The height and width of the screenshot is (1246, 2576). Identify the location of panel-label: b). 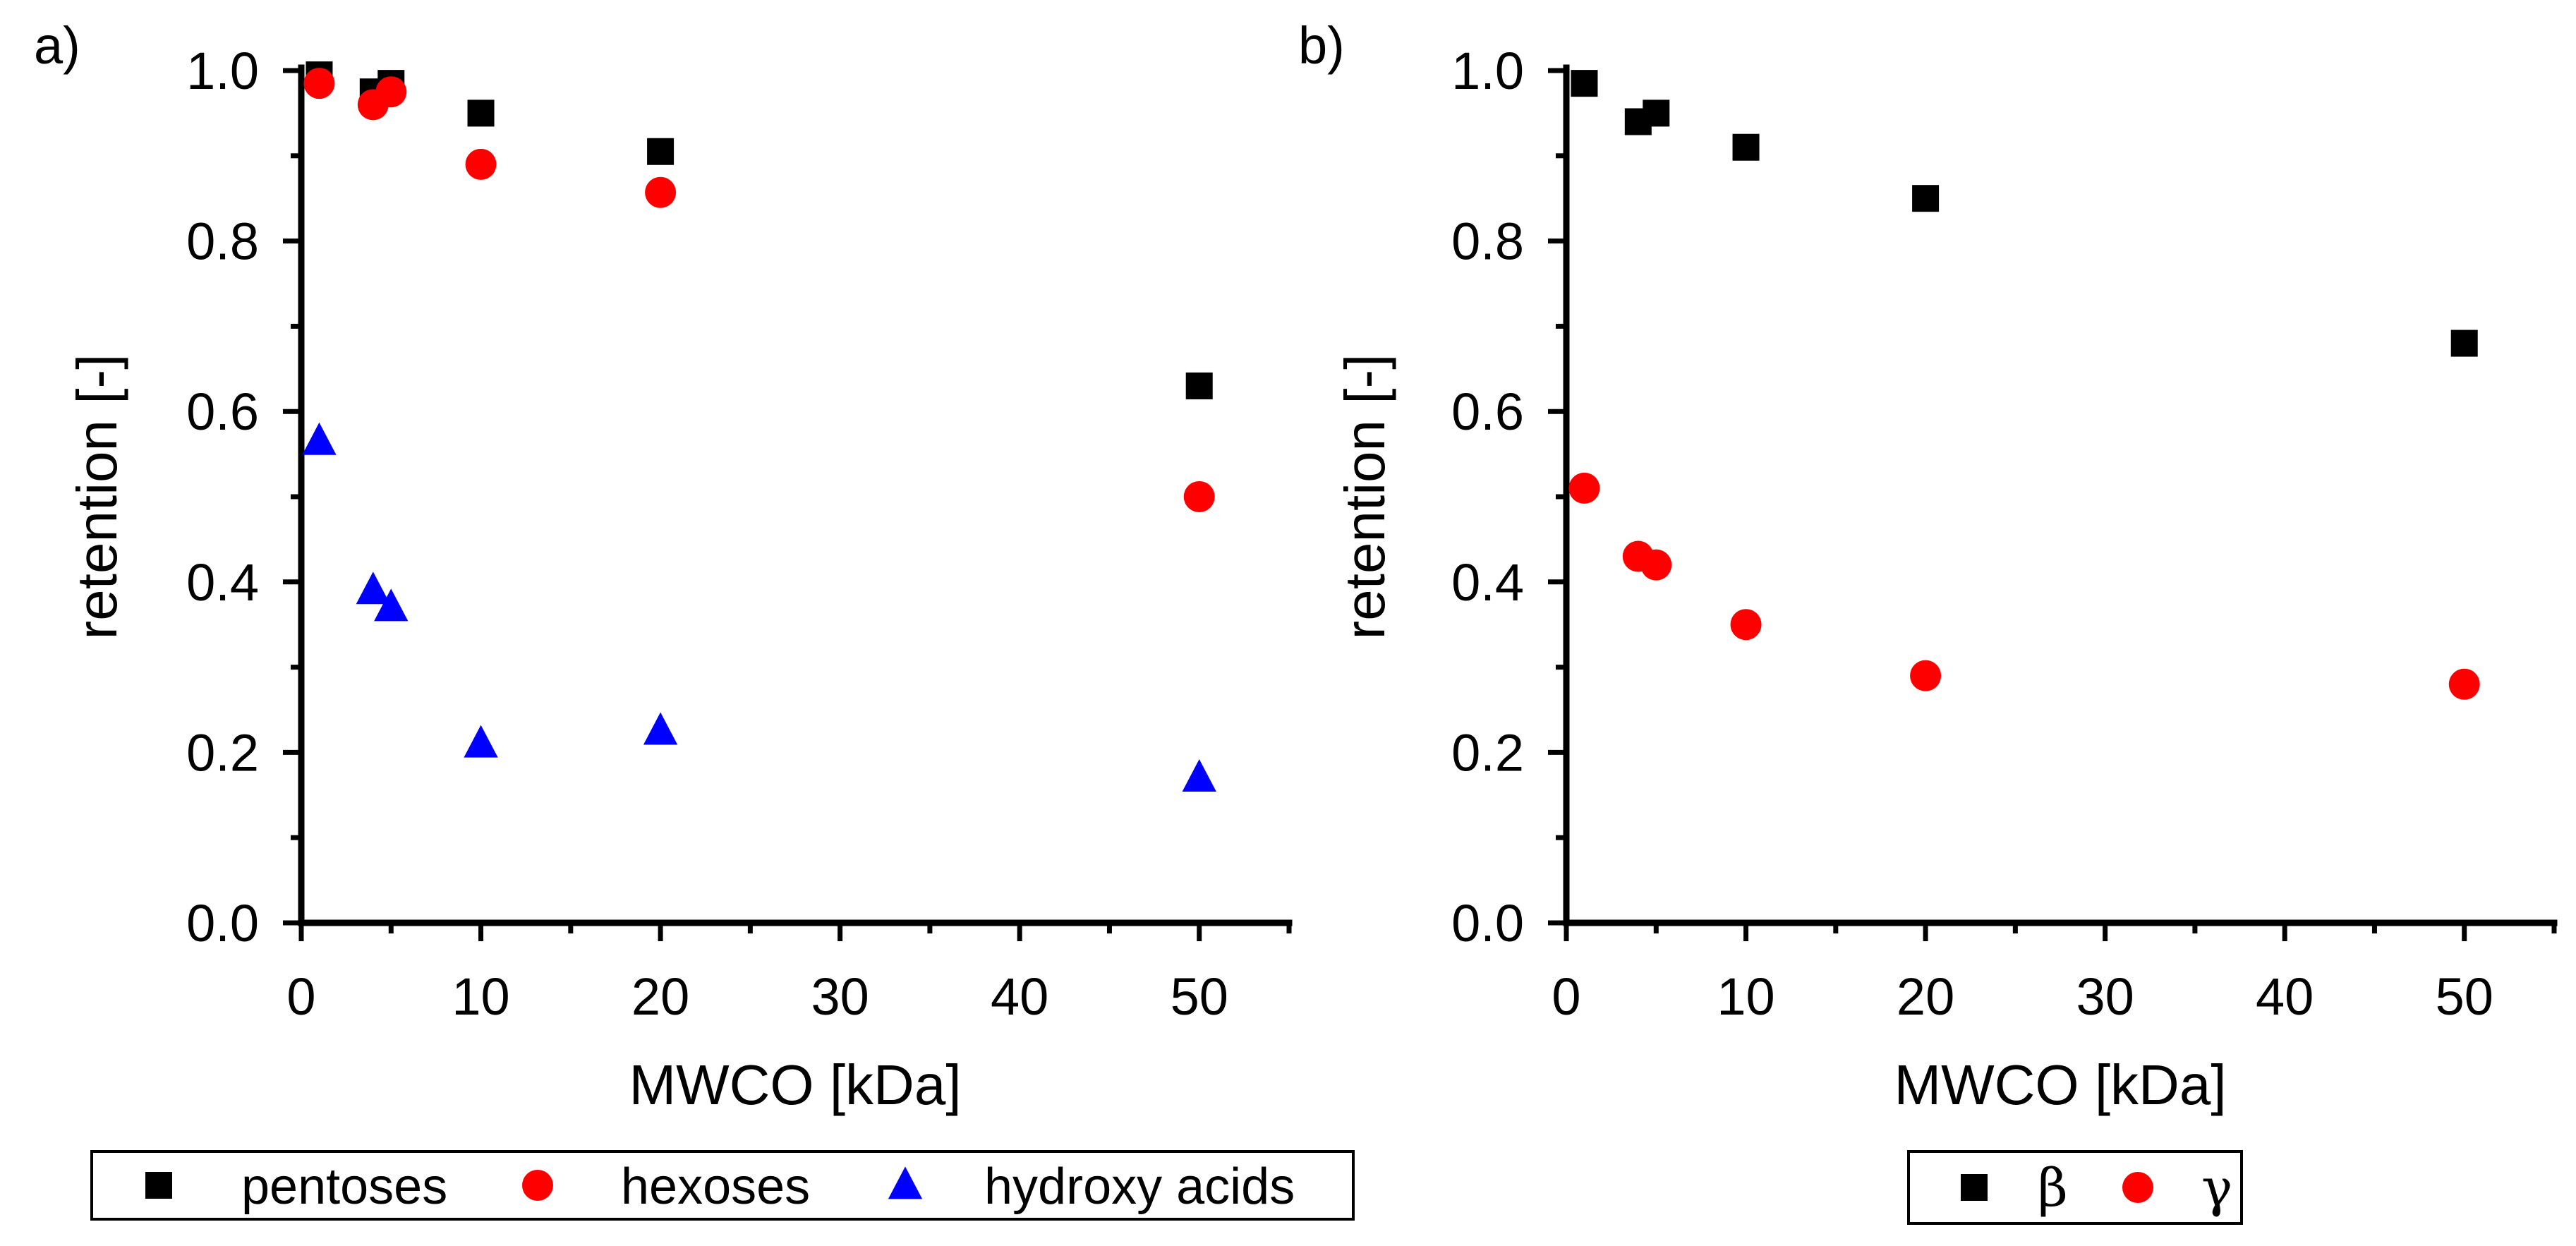
(1321, 45).